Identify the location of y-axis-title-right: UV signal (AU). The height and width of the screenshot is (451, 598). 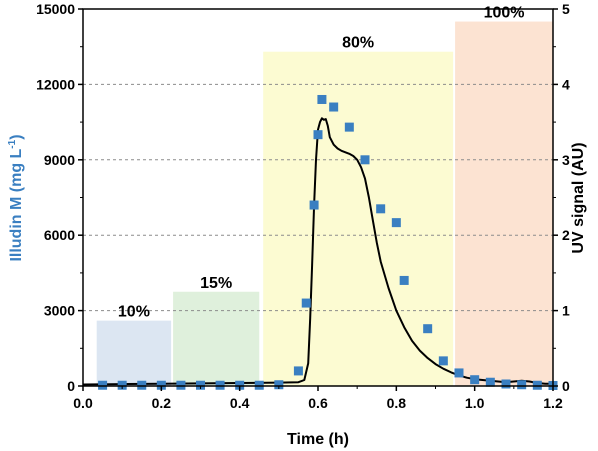
(578, 197).